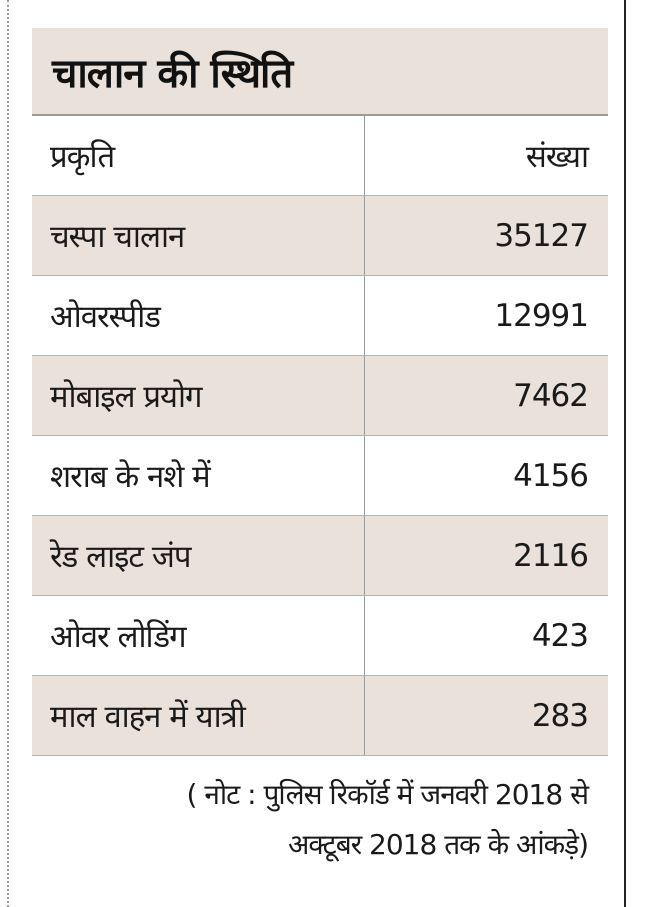 The image size is (650, 907). What do you see at coordinates (198, 235) in the screenshot?
I see `row-label: चस्पा चालान` at bounding box center [198, 235].